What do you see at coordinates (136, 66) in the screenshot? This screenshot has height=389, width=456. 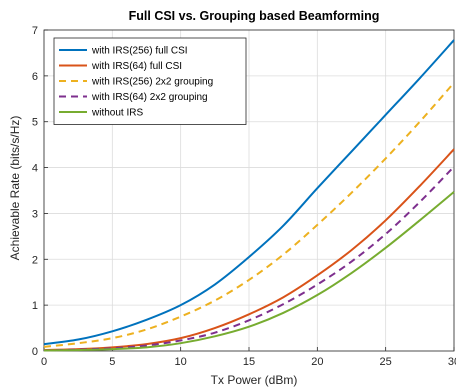 I see `legend-label: with IRS(64) full CSI` at bounding box center [136, 66].